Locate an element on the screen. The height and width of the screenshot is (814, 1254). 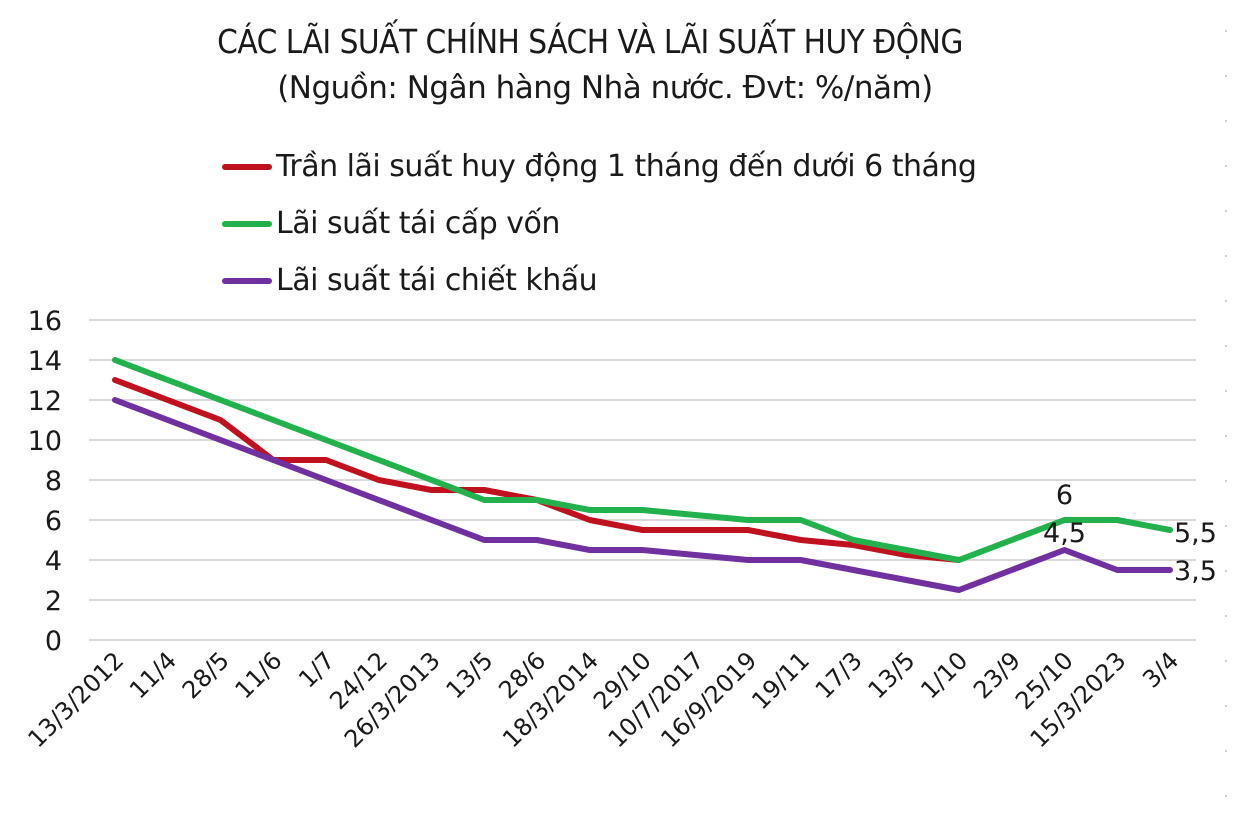
legend-item-refinancing: Lãi suất tái cấp vốn is located at coordinates (599, 223).